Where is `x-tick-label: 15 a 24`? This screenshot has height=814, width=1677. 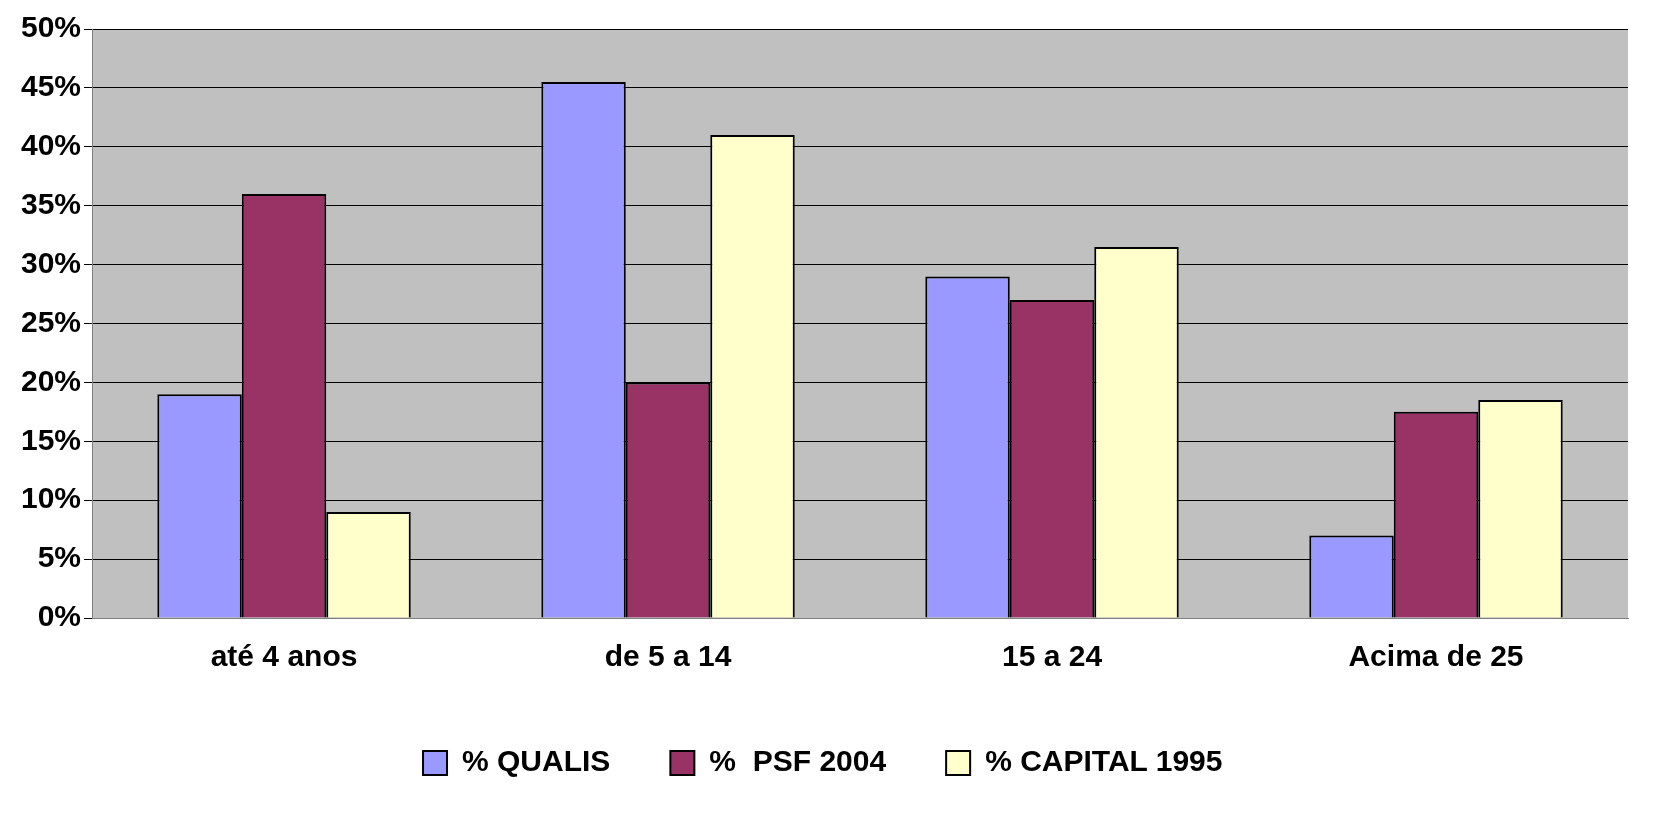
x-tick-label: 15 a 24 is located at coordinates (1052, 656).